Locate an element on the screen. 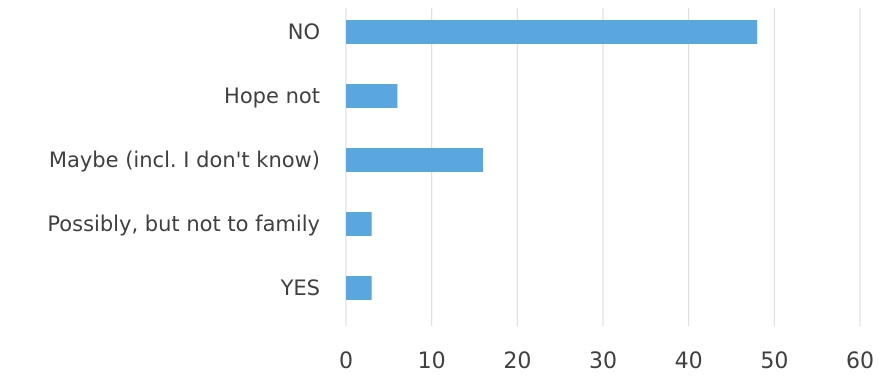 This screenshot has width=879, height=379. x-tick-label-50: 50 is located at coordinates (774, 361).